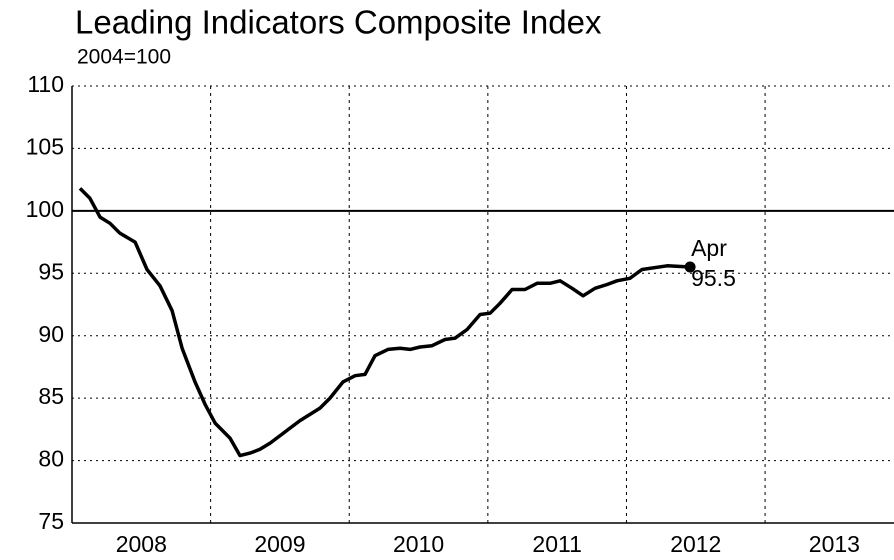  What do you see at coordinates (690, 267) in the screenshot?
I see `end-point` at bounding box center [690, 267].